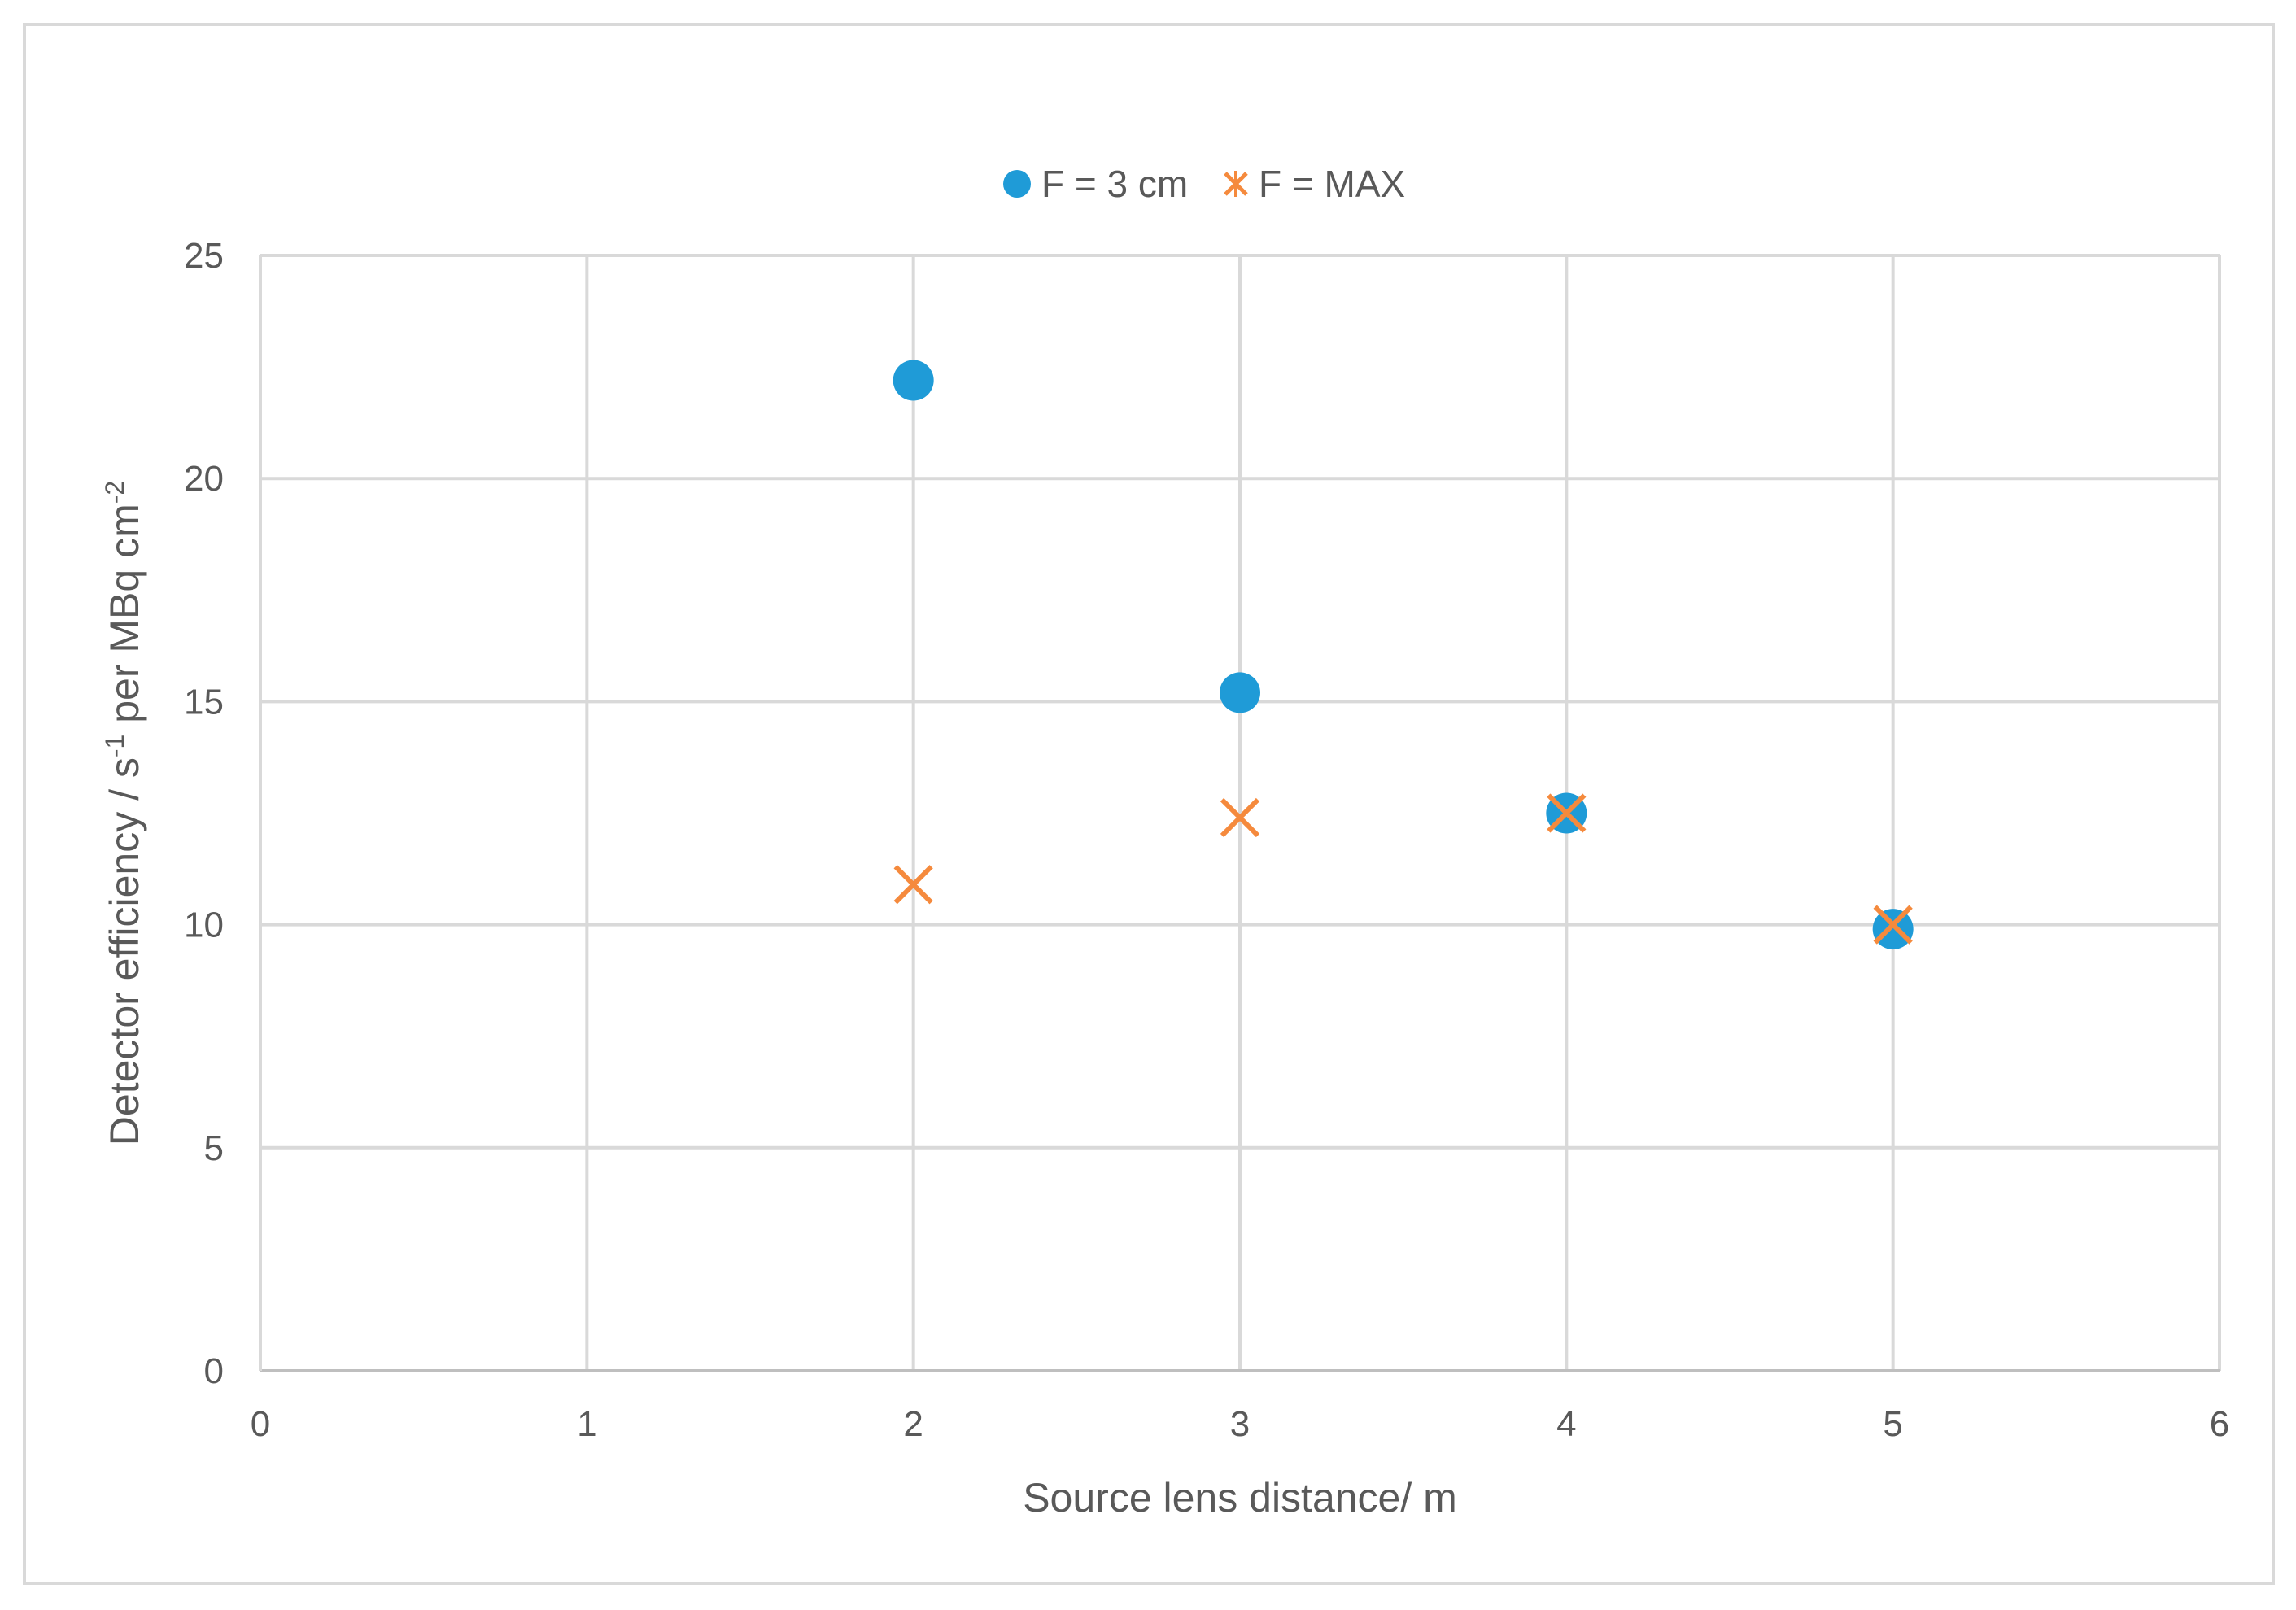 The width and height of the screenshot is (2296, 1610). I want to click on y-axis-title: Detector efficiency / s-1 per MBq cm-2, so click(124, 813).